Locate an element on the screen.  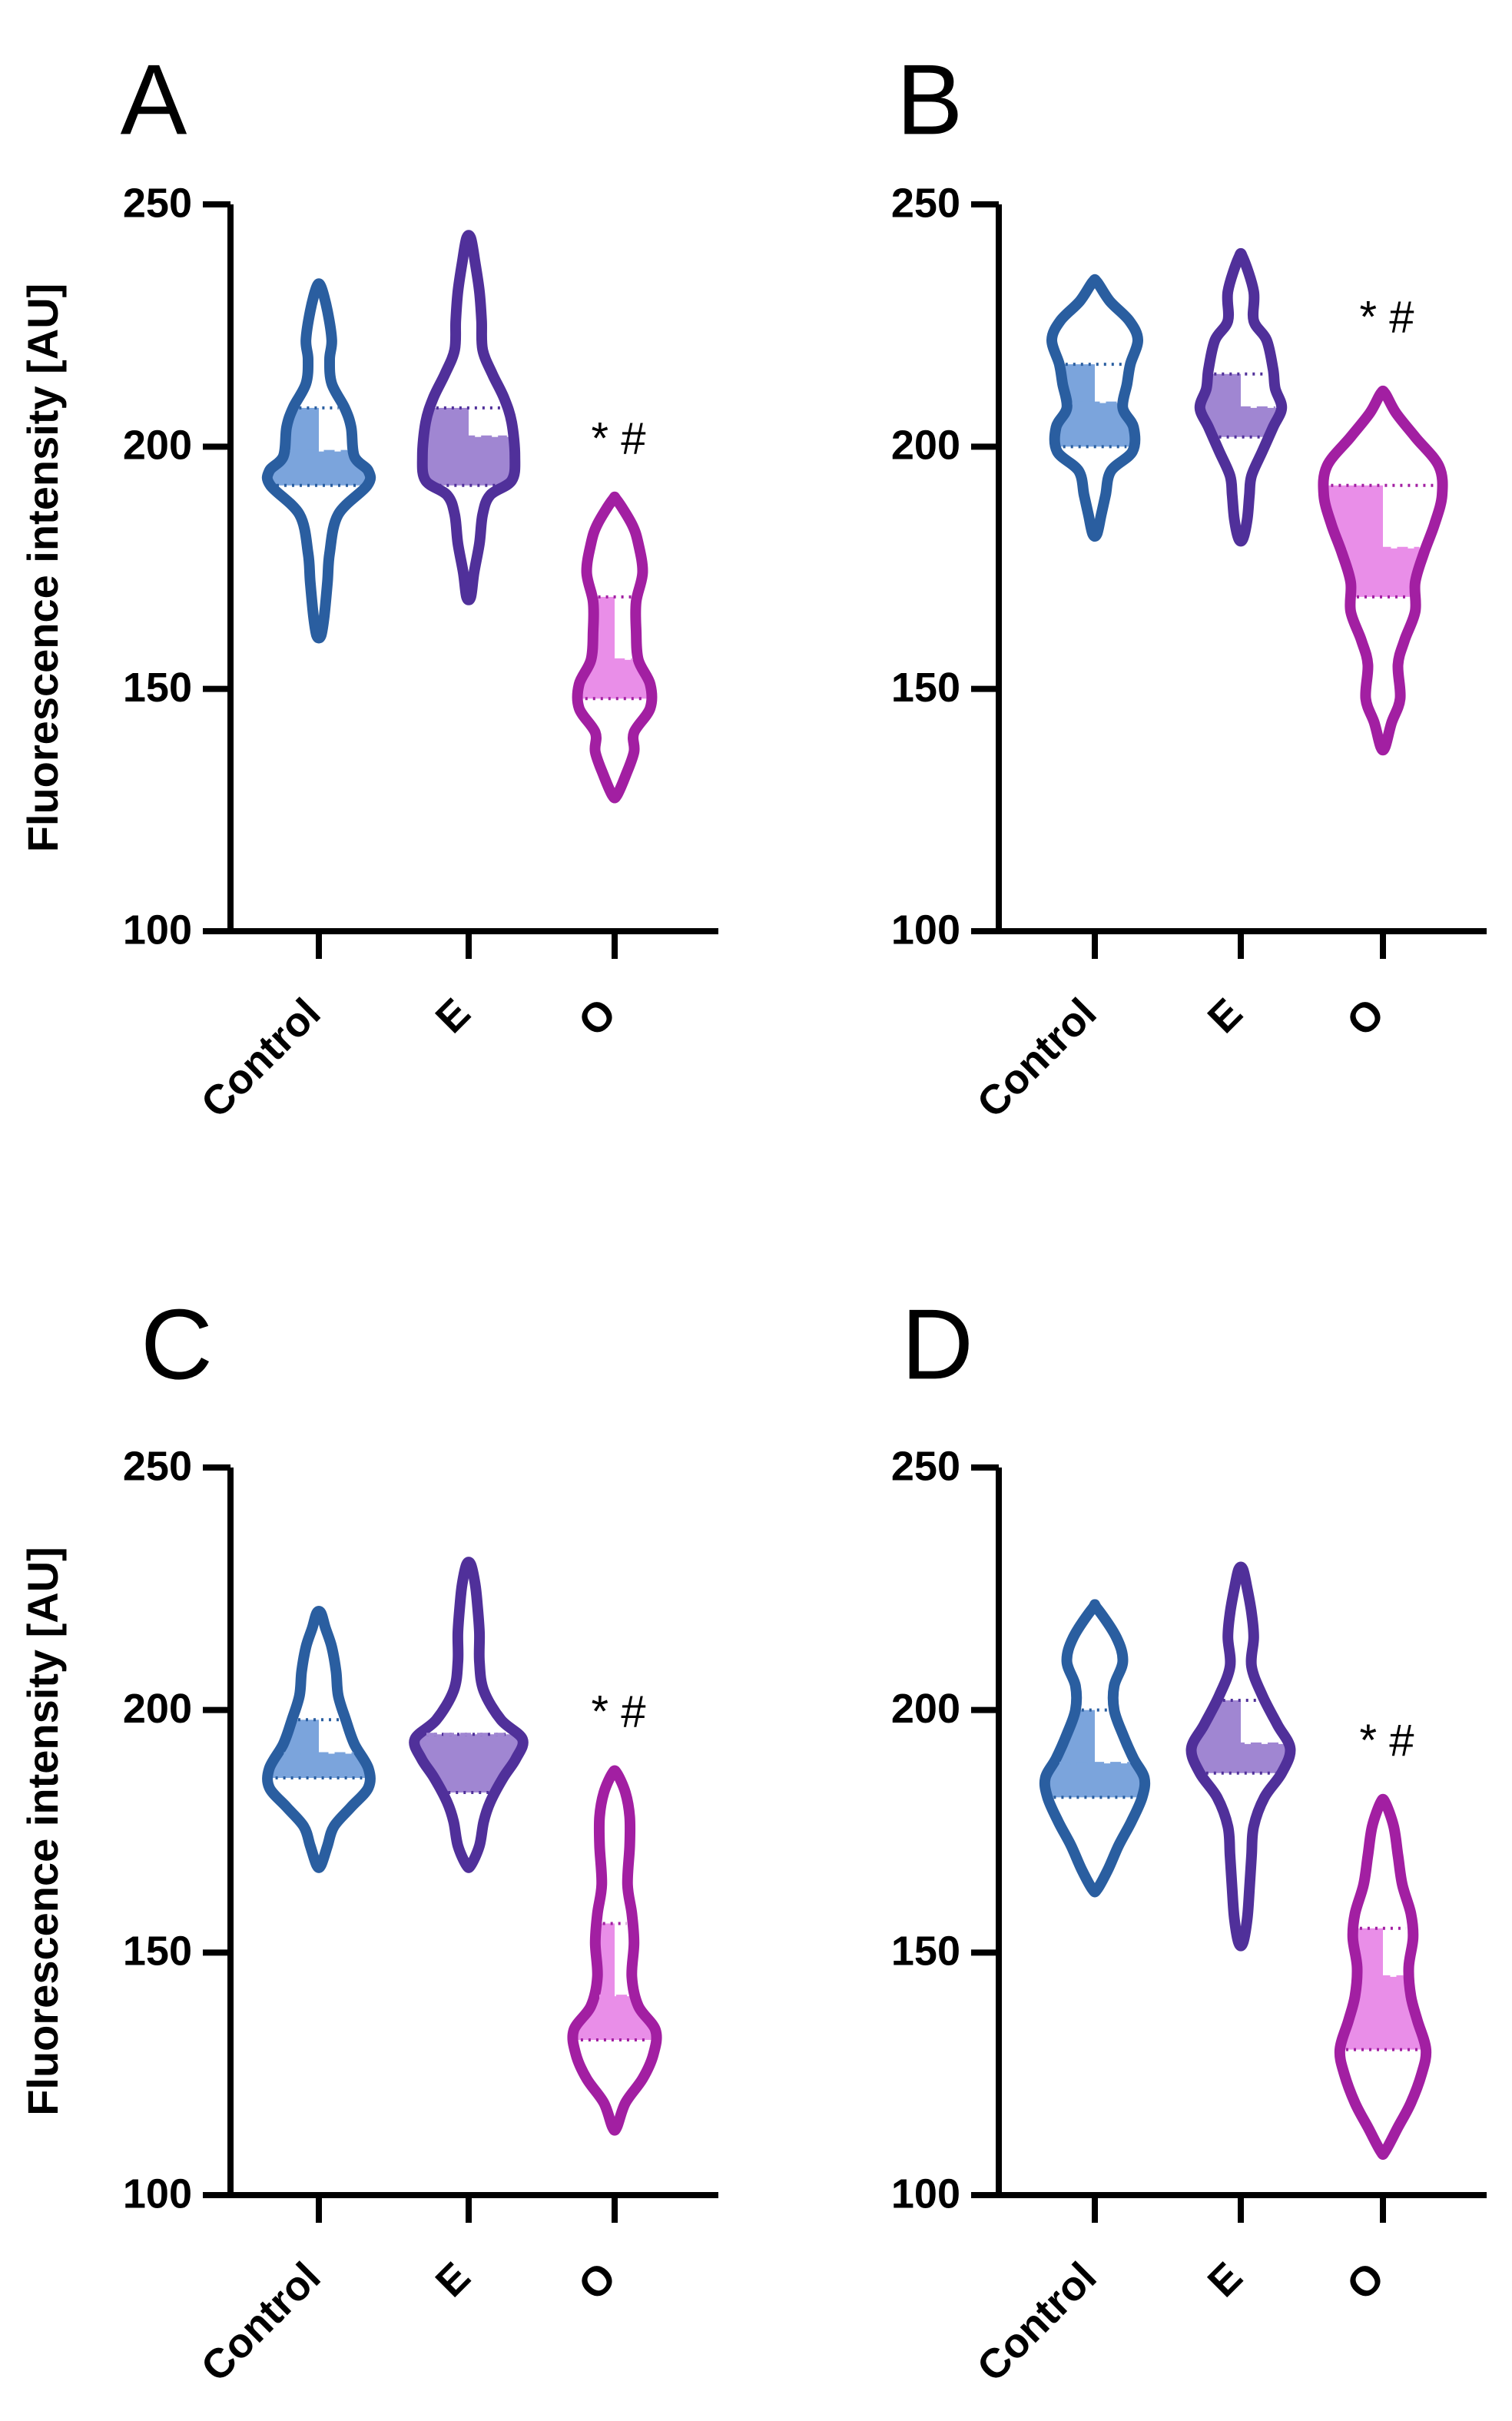
panel-label: B is located at coordinates (930, 99).